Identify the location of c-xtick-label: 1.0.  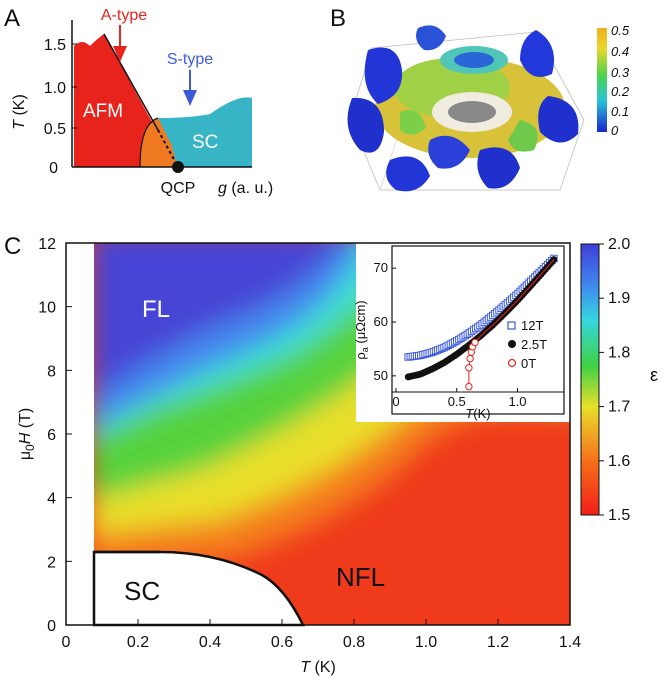
(426, 642).